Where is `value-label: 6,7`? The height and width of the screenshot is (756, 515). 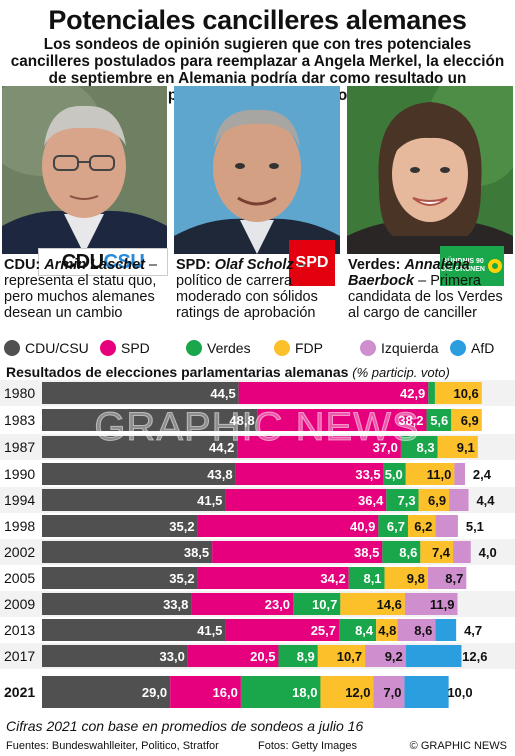 value-label: 6,7 is located at coordinates (396, 526).